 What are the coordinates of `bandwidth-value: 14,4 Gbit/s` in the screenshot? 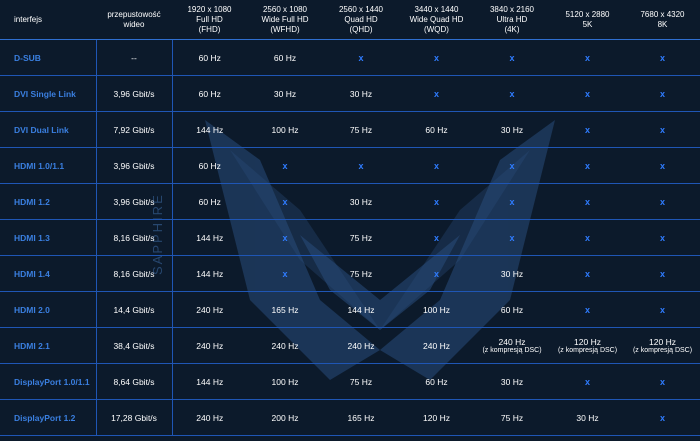 It's located at (134, 309).